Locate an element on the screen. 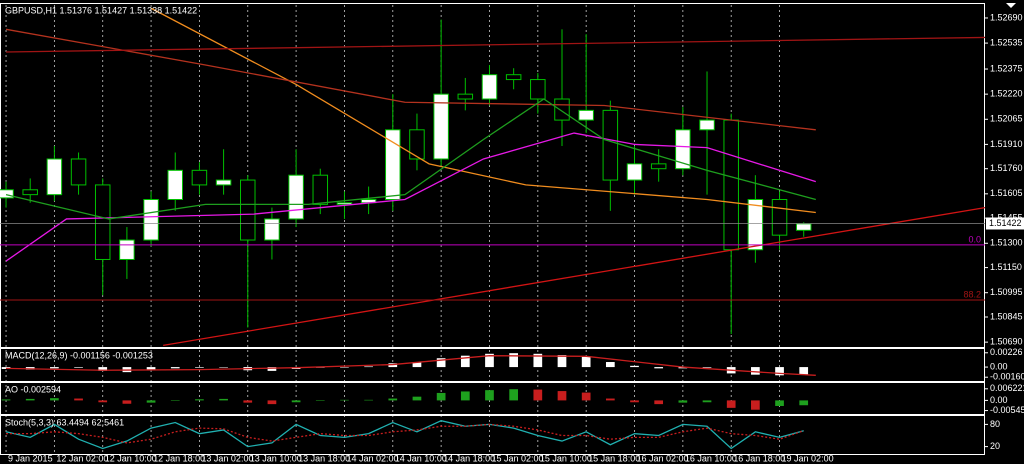 The width and height of the screenshot is (1024, 464). y-tick-label: 1.52375 is located at coordinates (1006, 68).